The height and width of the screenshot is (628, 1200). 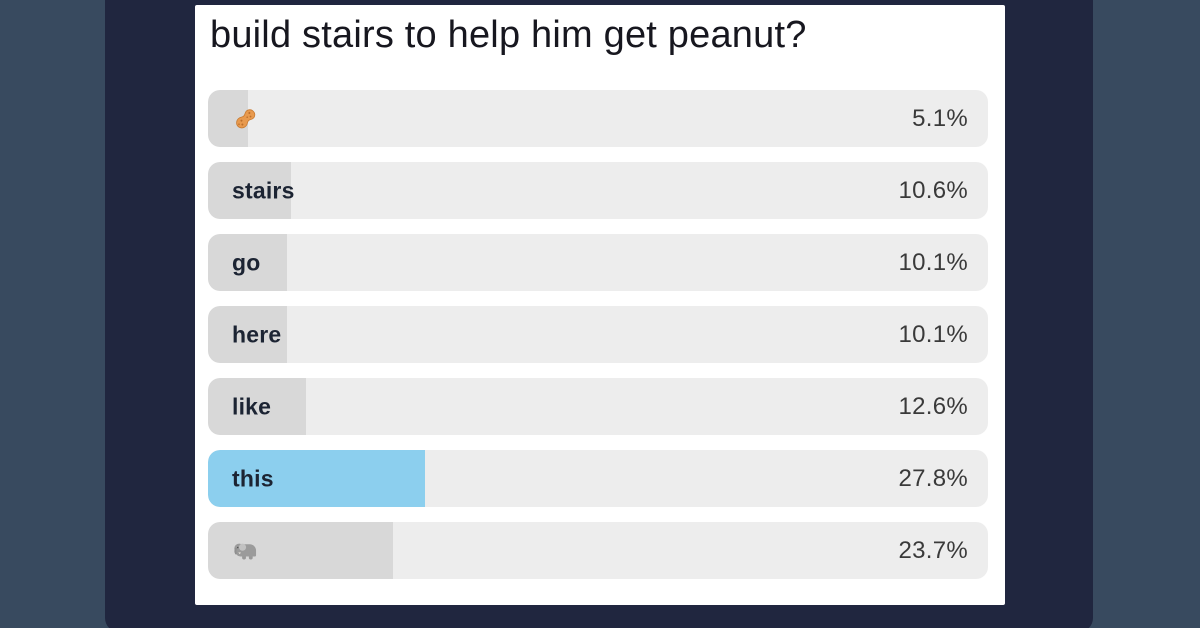 I want to click on poll-option-percent: 23.7%, so click(x=933, y=550).